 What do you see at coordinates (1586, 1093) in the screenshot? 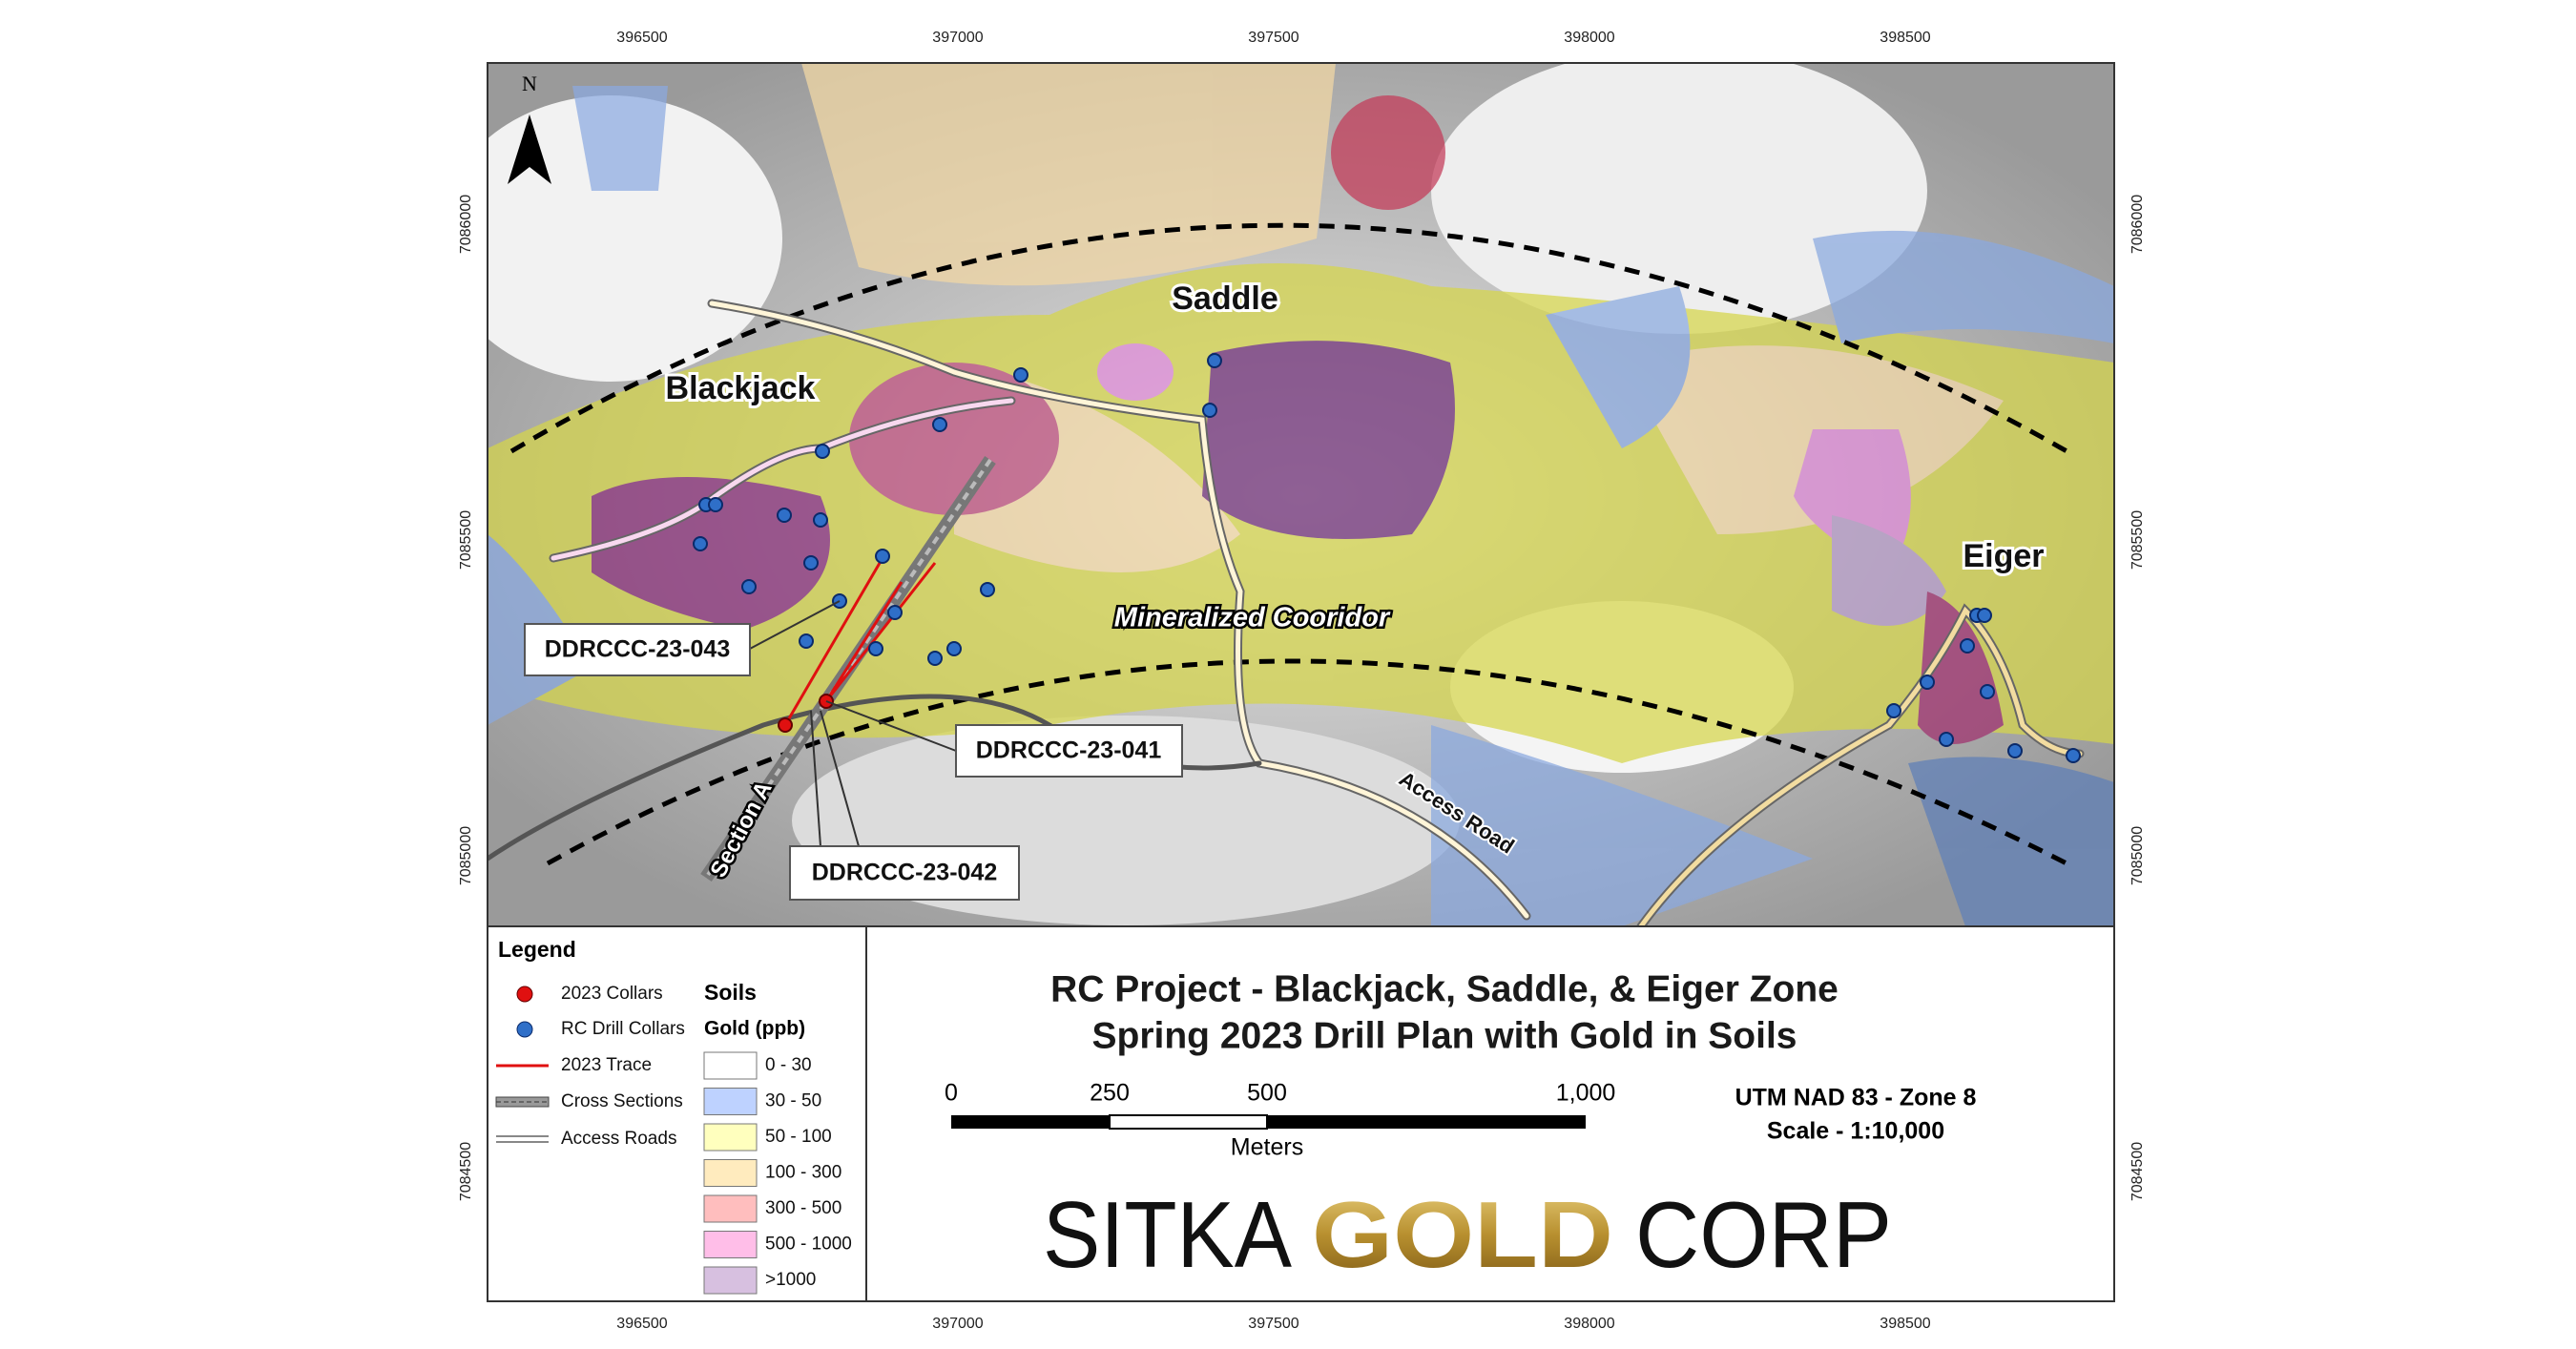
I see `scale-tick: 1,000` at bounding box center [1586, 1093].